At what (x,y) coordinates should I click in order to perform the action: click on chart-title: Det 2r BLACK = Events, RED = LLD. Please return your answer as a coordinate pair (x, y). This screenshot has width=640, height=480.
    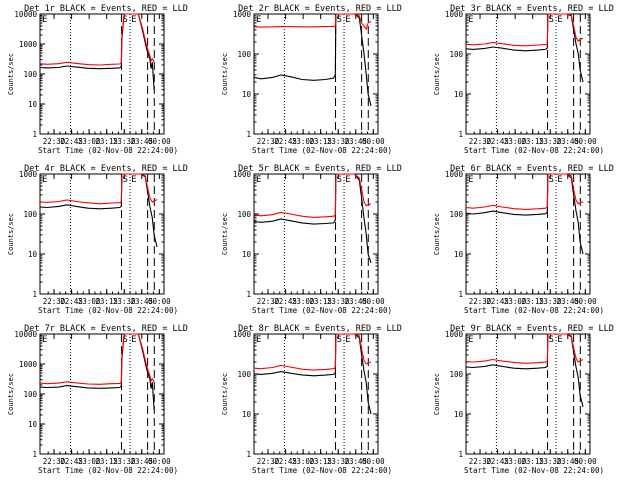
    Looking at the image, I should click on (320, 9).